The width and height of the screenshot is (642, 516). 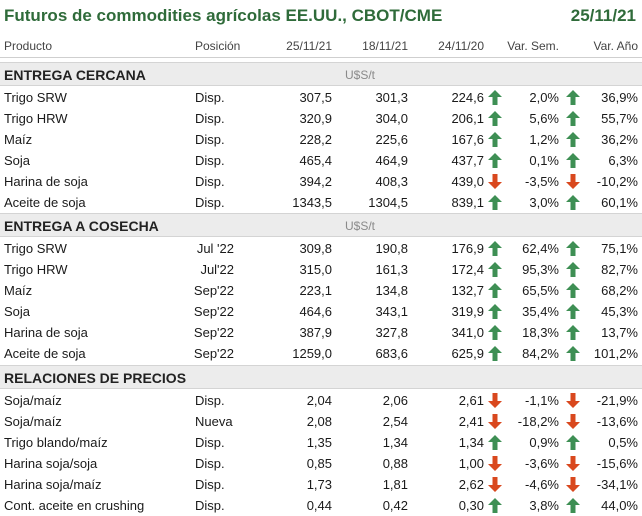 I want to click on table-row: Trigo HRW Jul'22 315,0 161,3 172,4 95,3% 82,7%, so click(x=321, y=269).